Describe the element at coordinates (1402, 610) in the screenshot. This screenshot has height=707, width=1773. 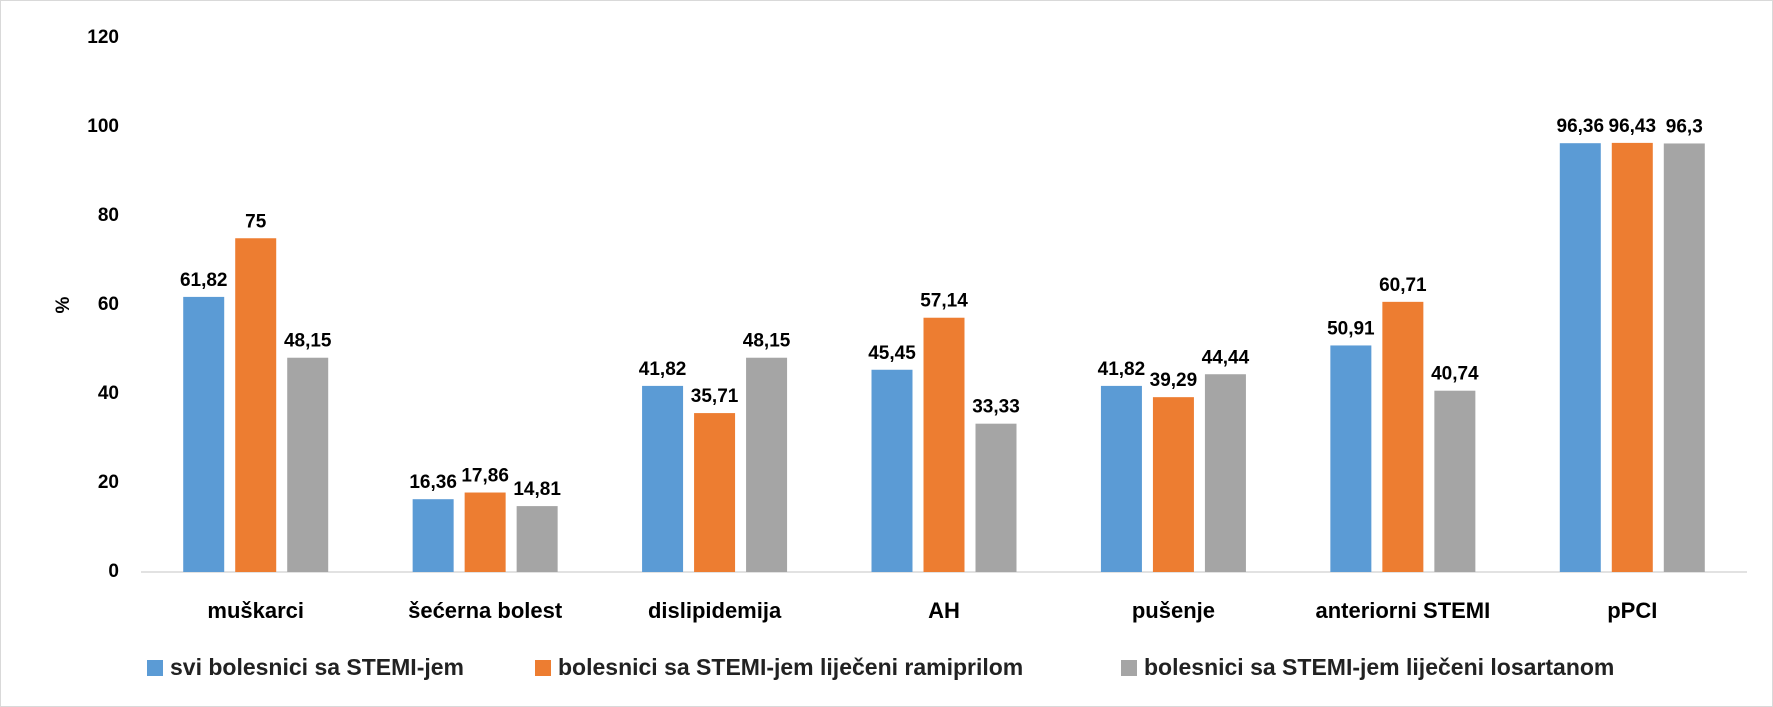
I see `x-tick-label: anteriorni STEMI` at that location.